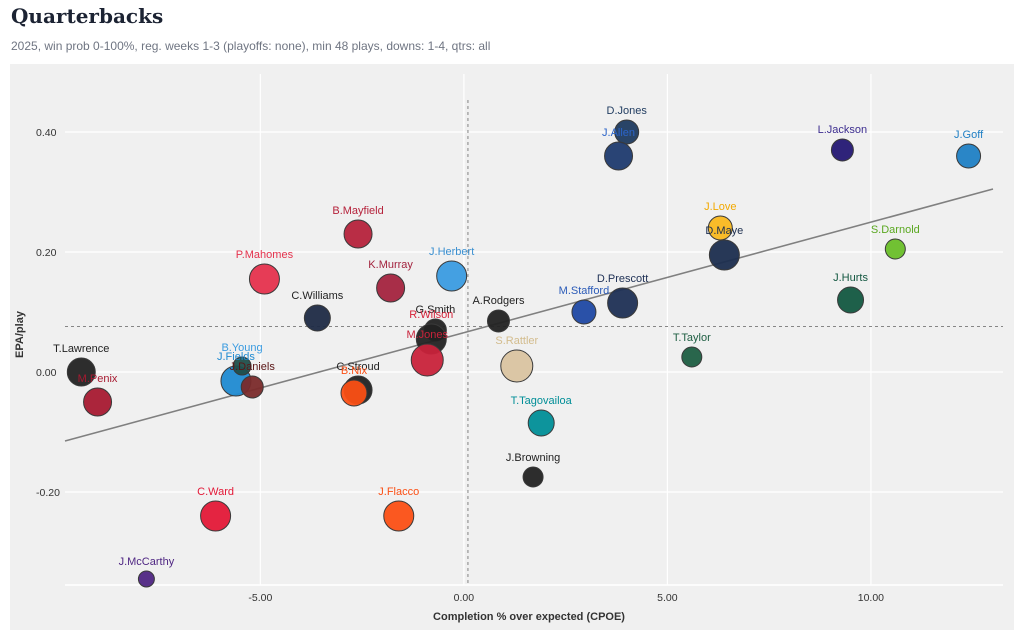 The height and width of the screenshot is (638, 1024). Describe the element at coordinates (622, 279) in the screenshot. I see `point-label: D.Prescott` at that location.